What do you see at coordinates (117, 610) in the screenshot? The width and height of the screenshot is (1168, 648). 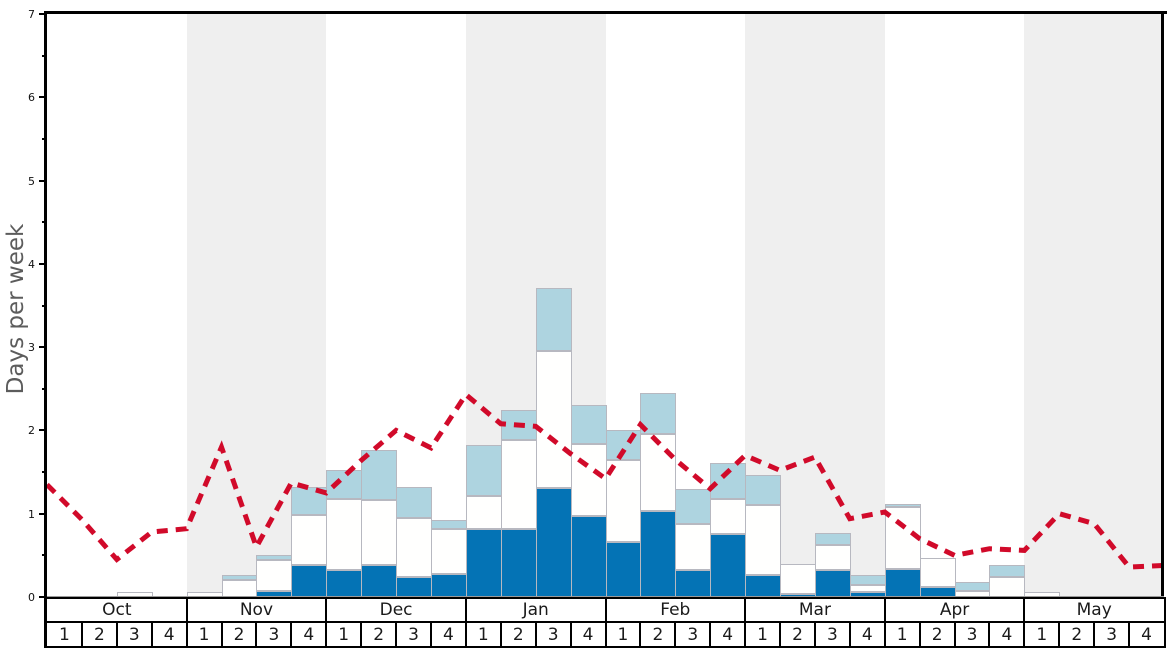 I see `month-cell-oct: Oct` at bounding box center [117, 610].